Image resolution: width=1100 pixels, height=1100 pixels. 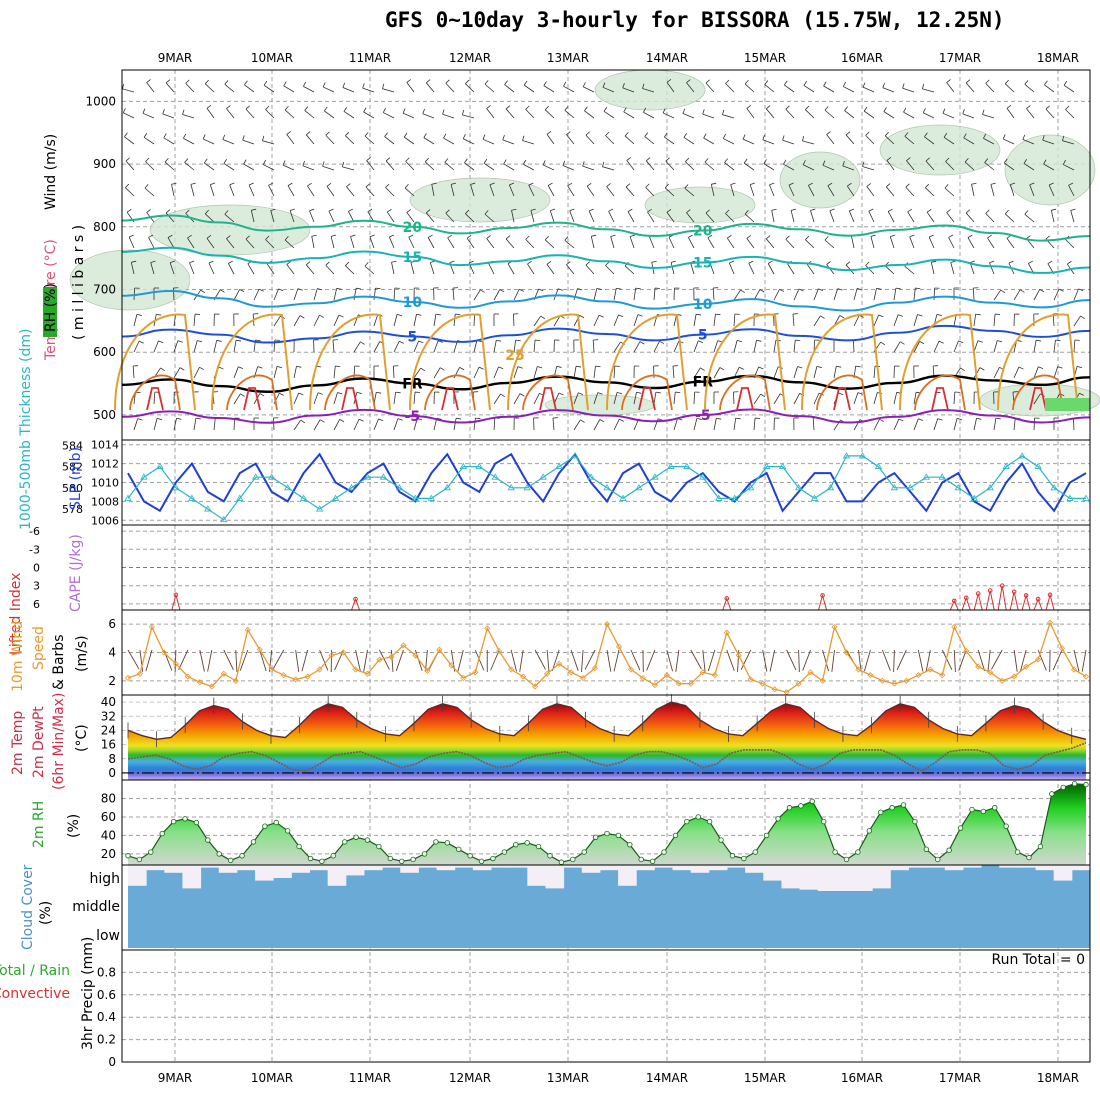 What do you see at coordinates (108, 798) in the screenshot?
I see `rh-tick-label: 80` at bounding box center [108, 798].